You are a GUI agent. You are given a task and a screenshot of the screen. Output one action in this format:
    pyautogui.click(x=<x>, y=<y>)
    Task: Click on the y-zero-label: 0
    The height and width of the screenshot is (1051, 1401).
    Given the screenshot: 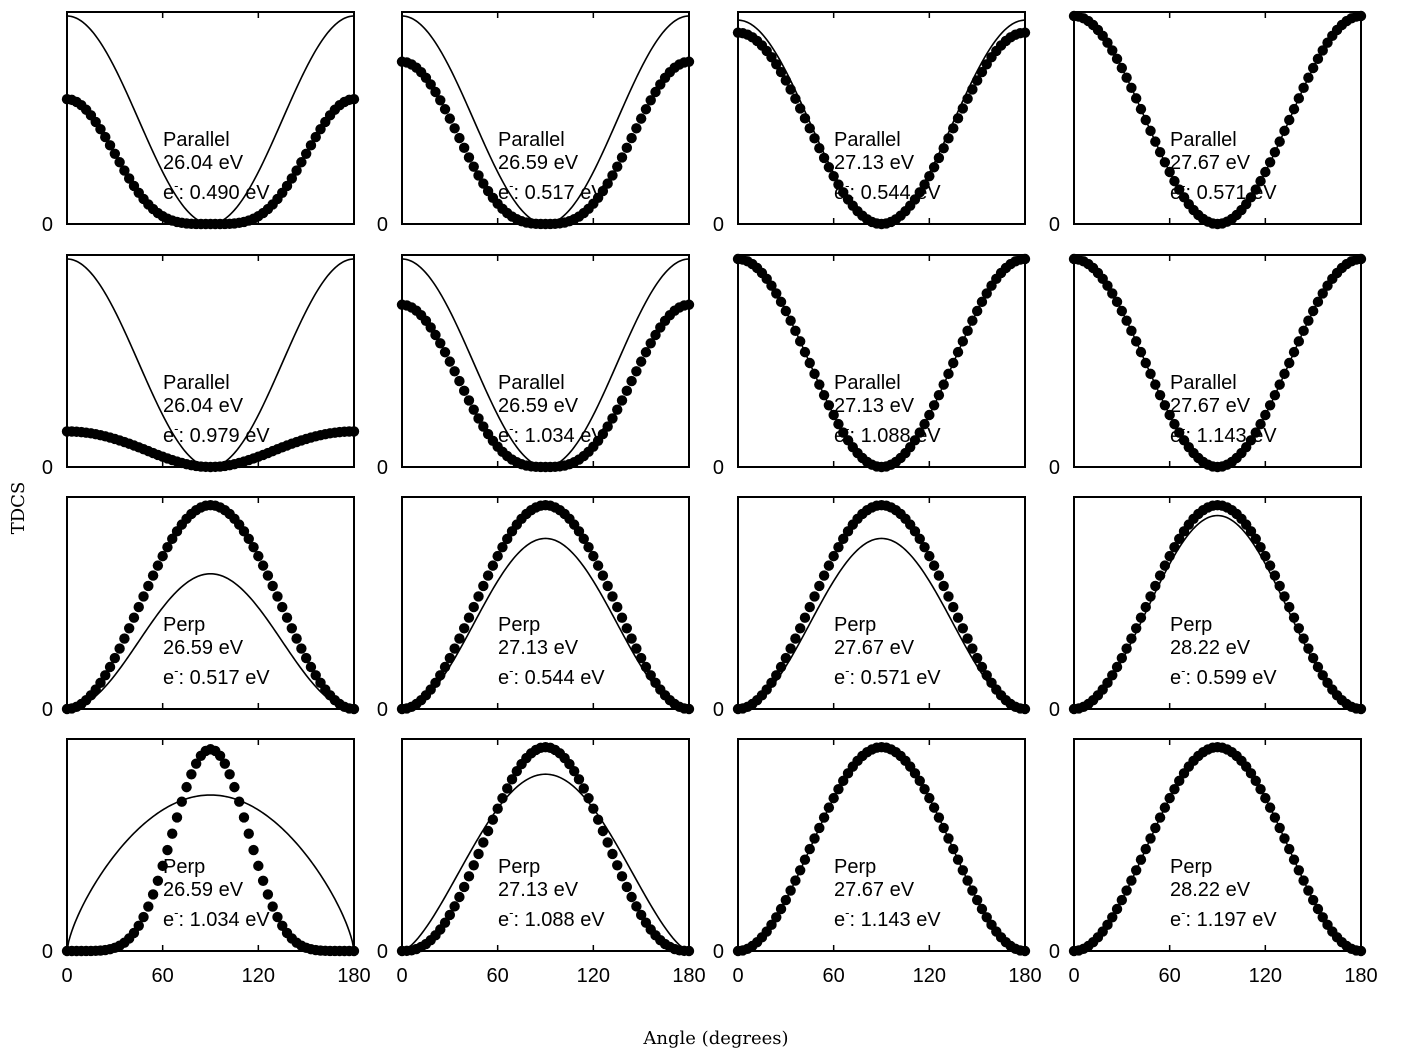 What is the action you would take?
    pyautogui.click(x=718, y=710)
    